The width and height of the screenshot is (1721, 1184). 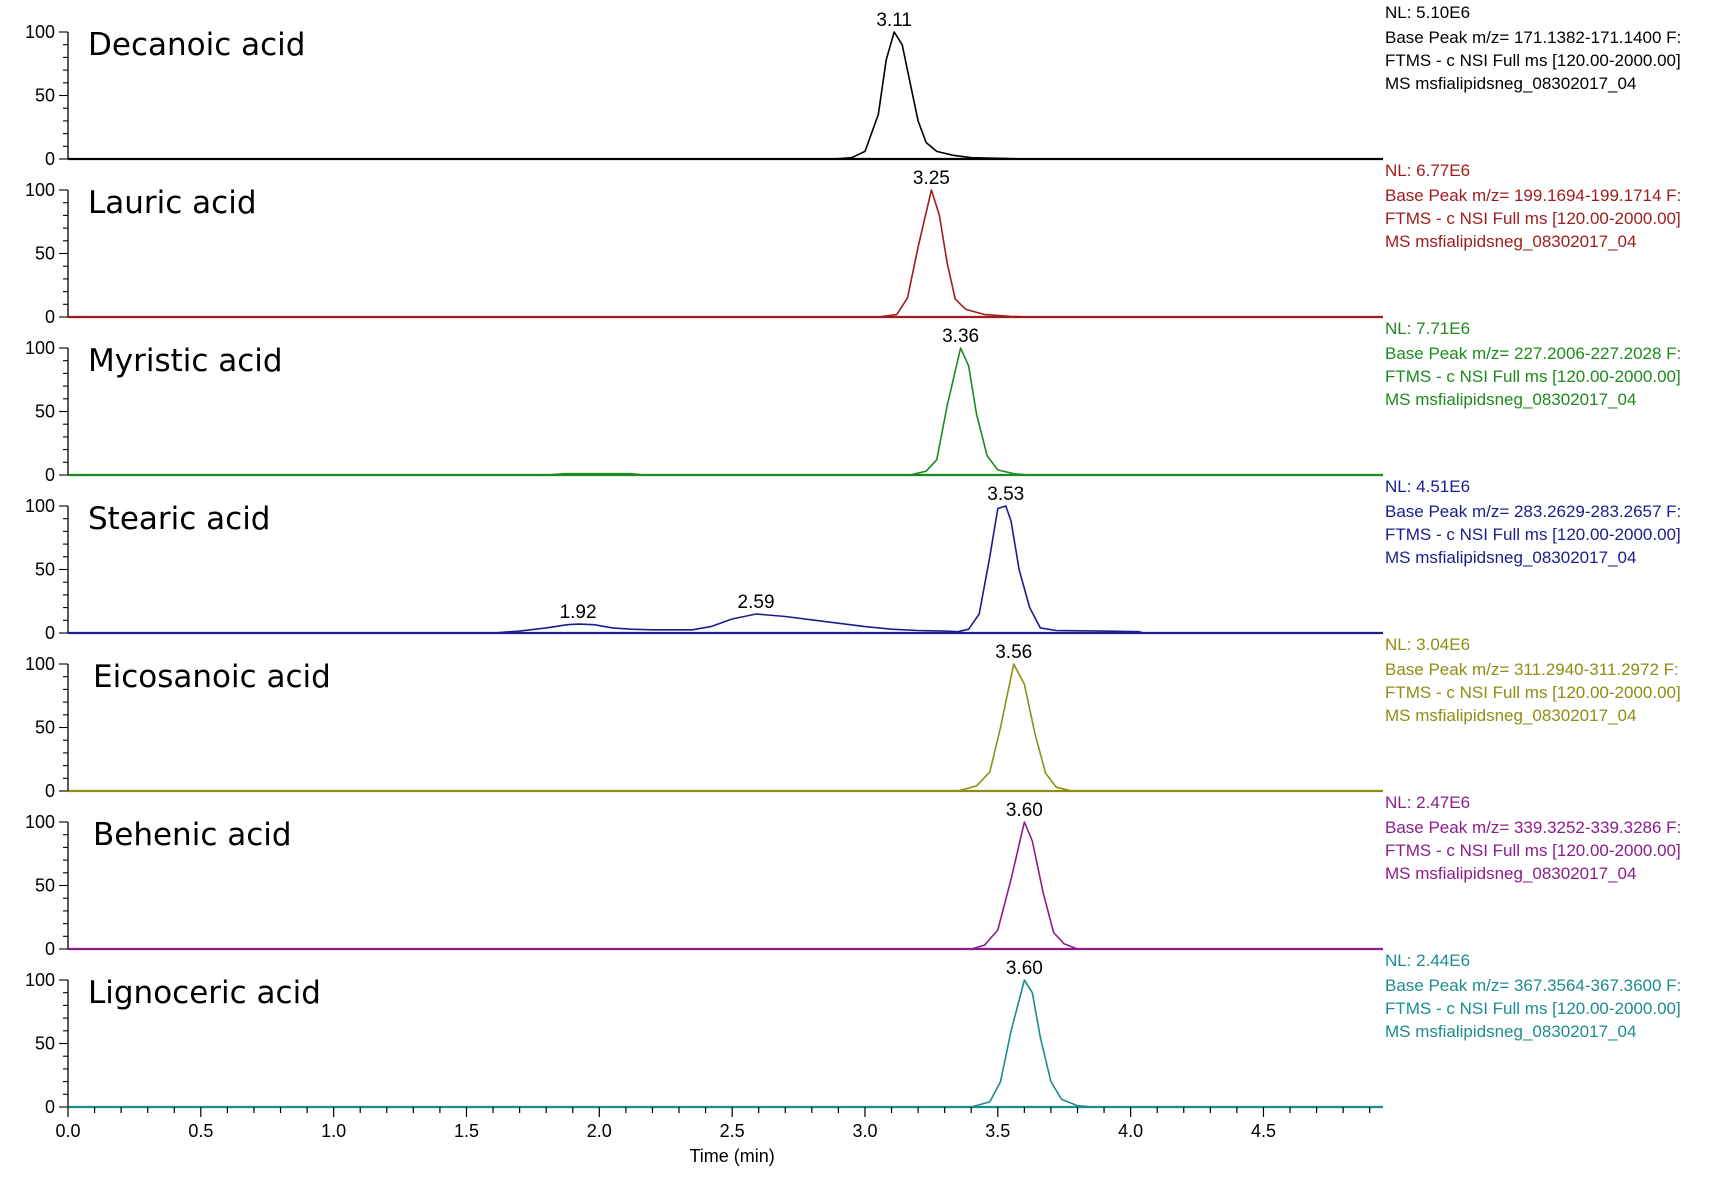 I want to click on normalization-level: NL: 6.77E6, so click(x=1427, y=170).